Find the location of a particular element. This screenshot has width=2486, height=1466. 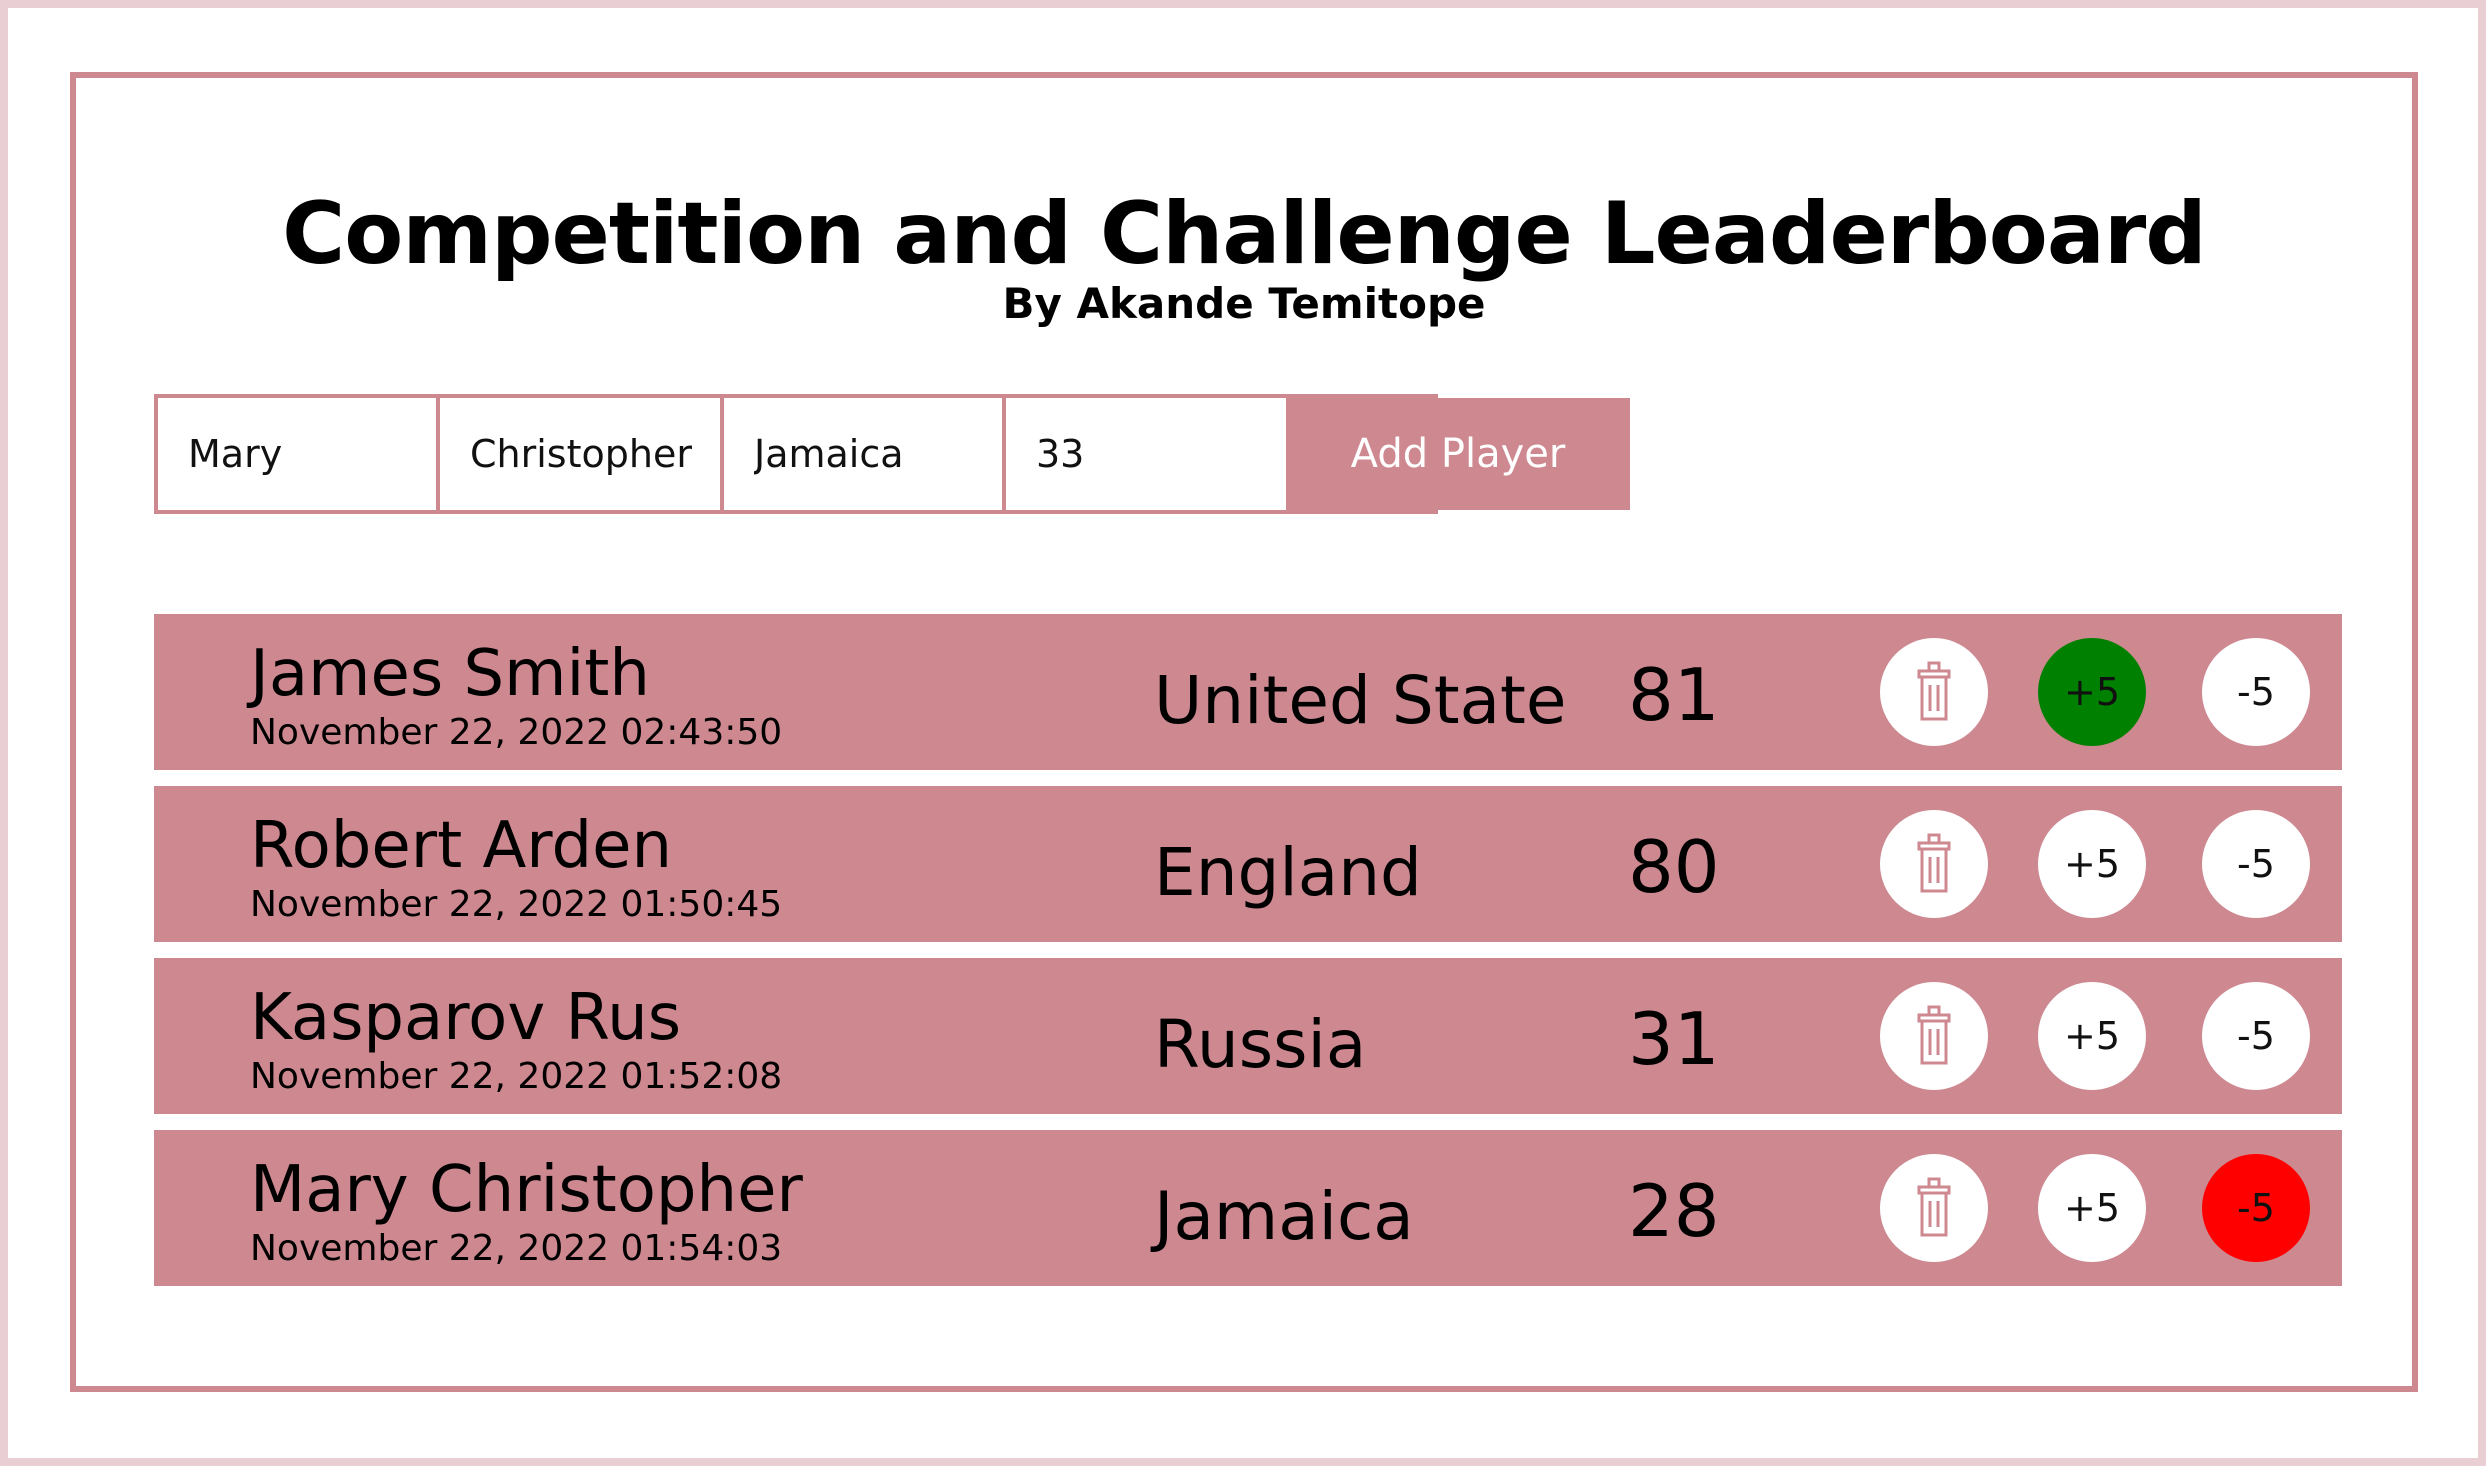

player-score: 81 is located at coordinates (1674, 695).